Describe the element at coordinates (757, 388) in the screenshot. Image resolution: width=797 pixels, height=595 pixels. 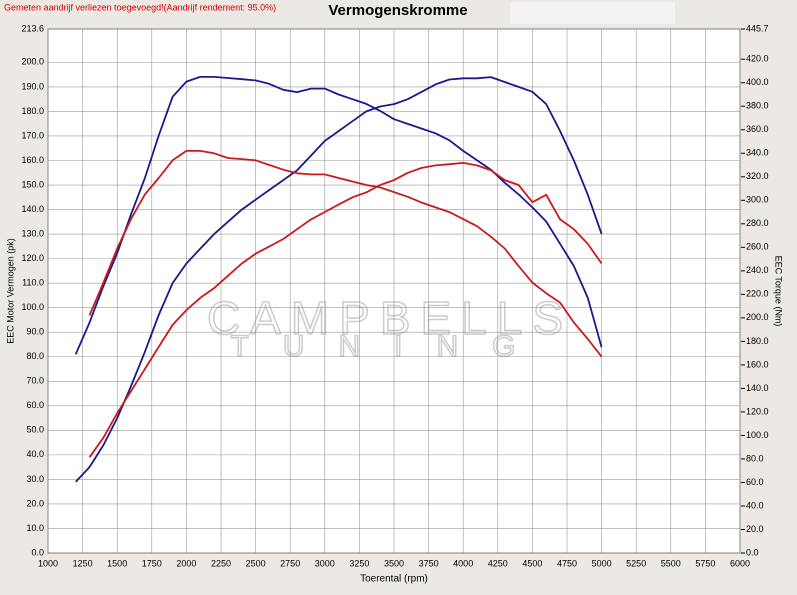
I see `y2-tick-label: 140.0` at that location.